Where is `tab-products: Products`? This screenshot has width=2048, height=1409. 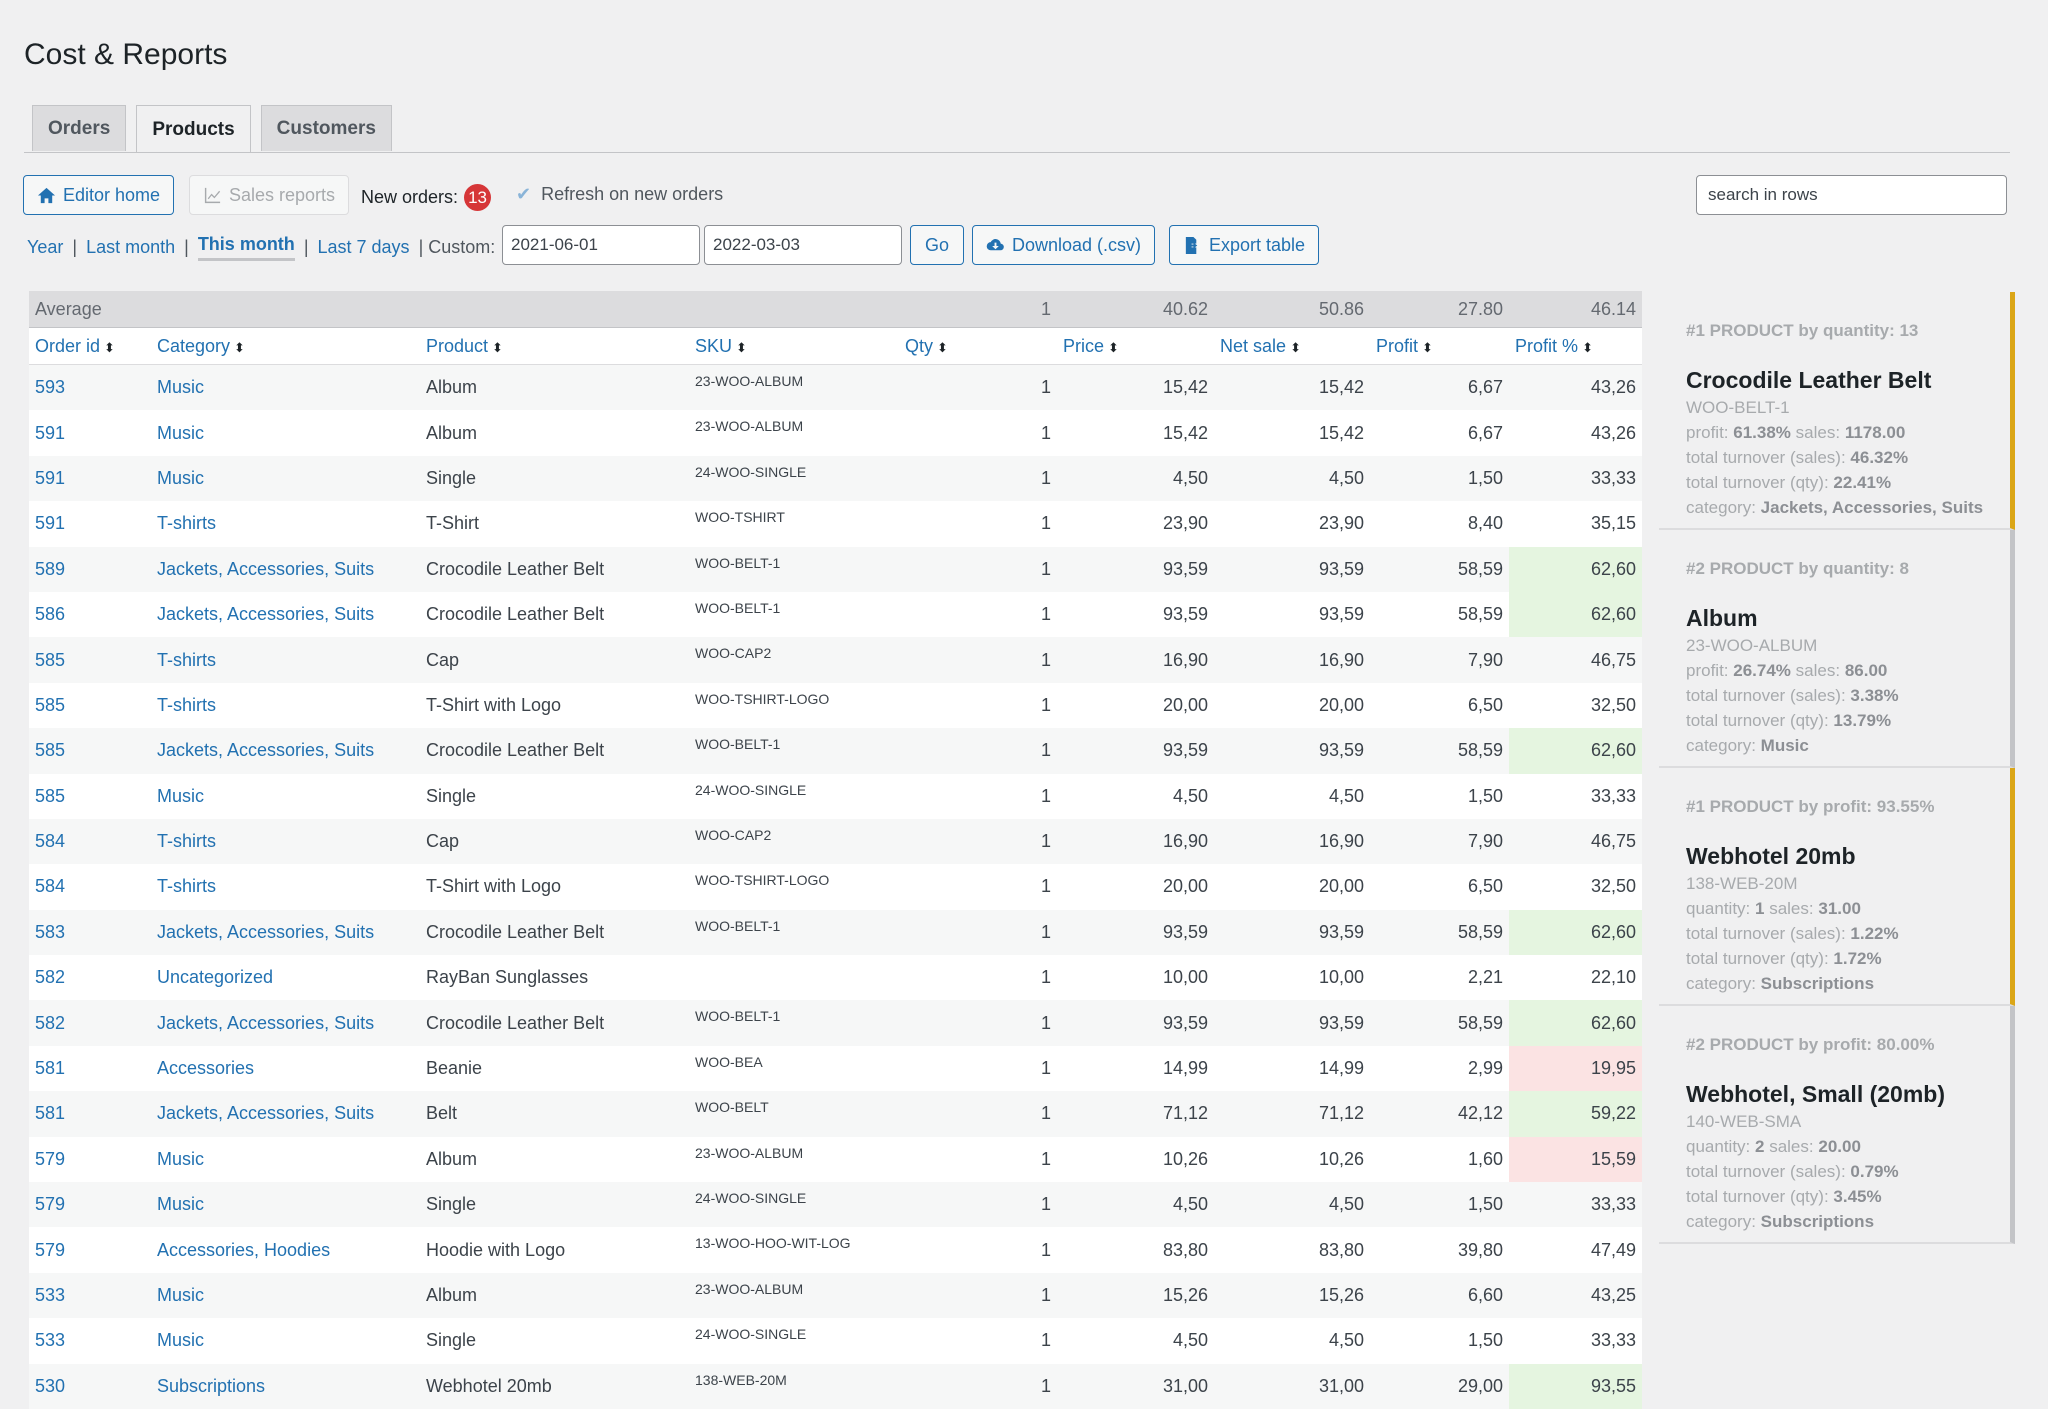 tab-products: Products is located at coordinates (193, 129).